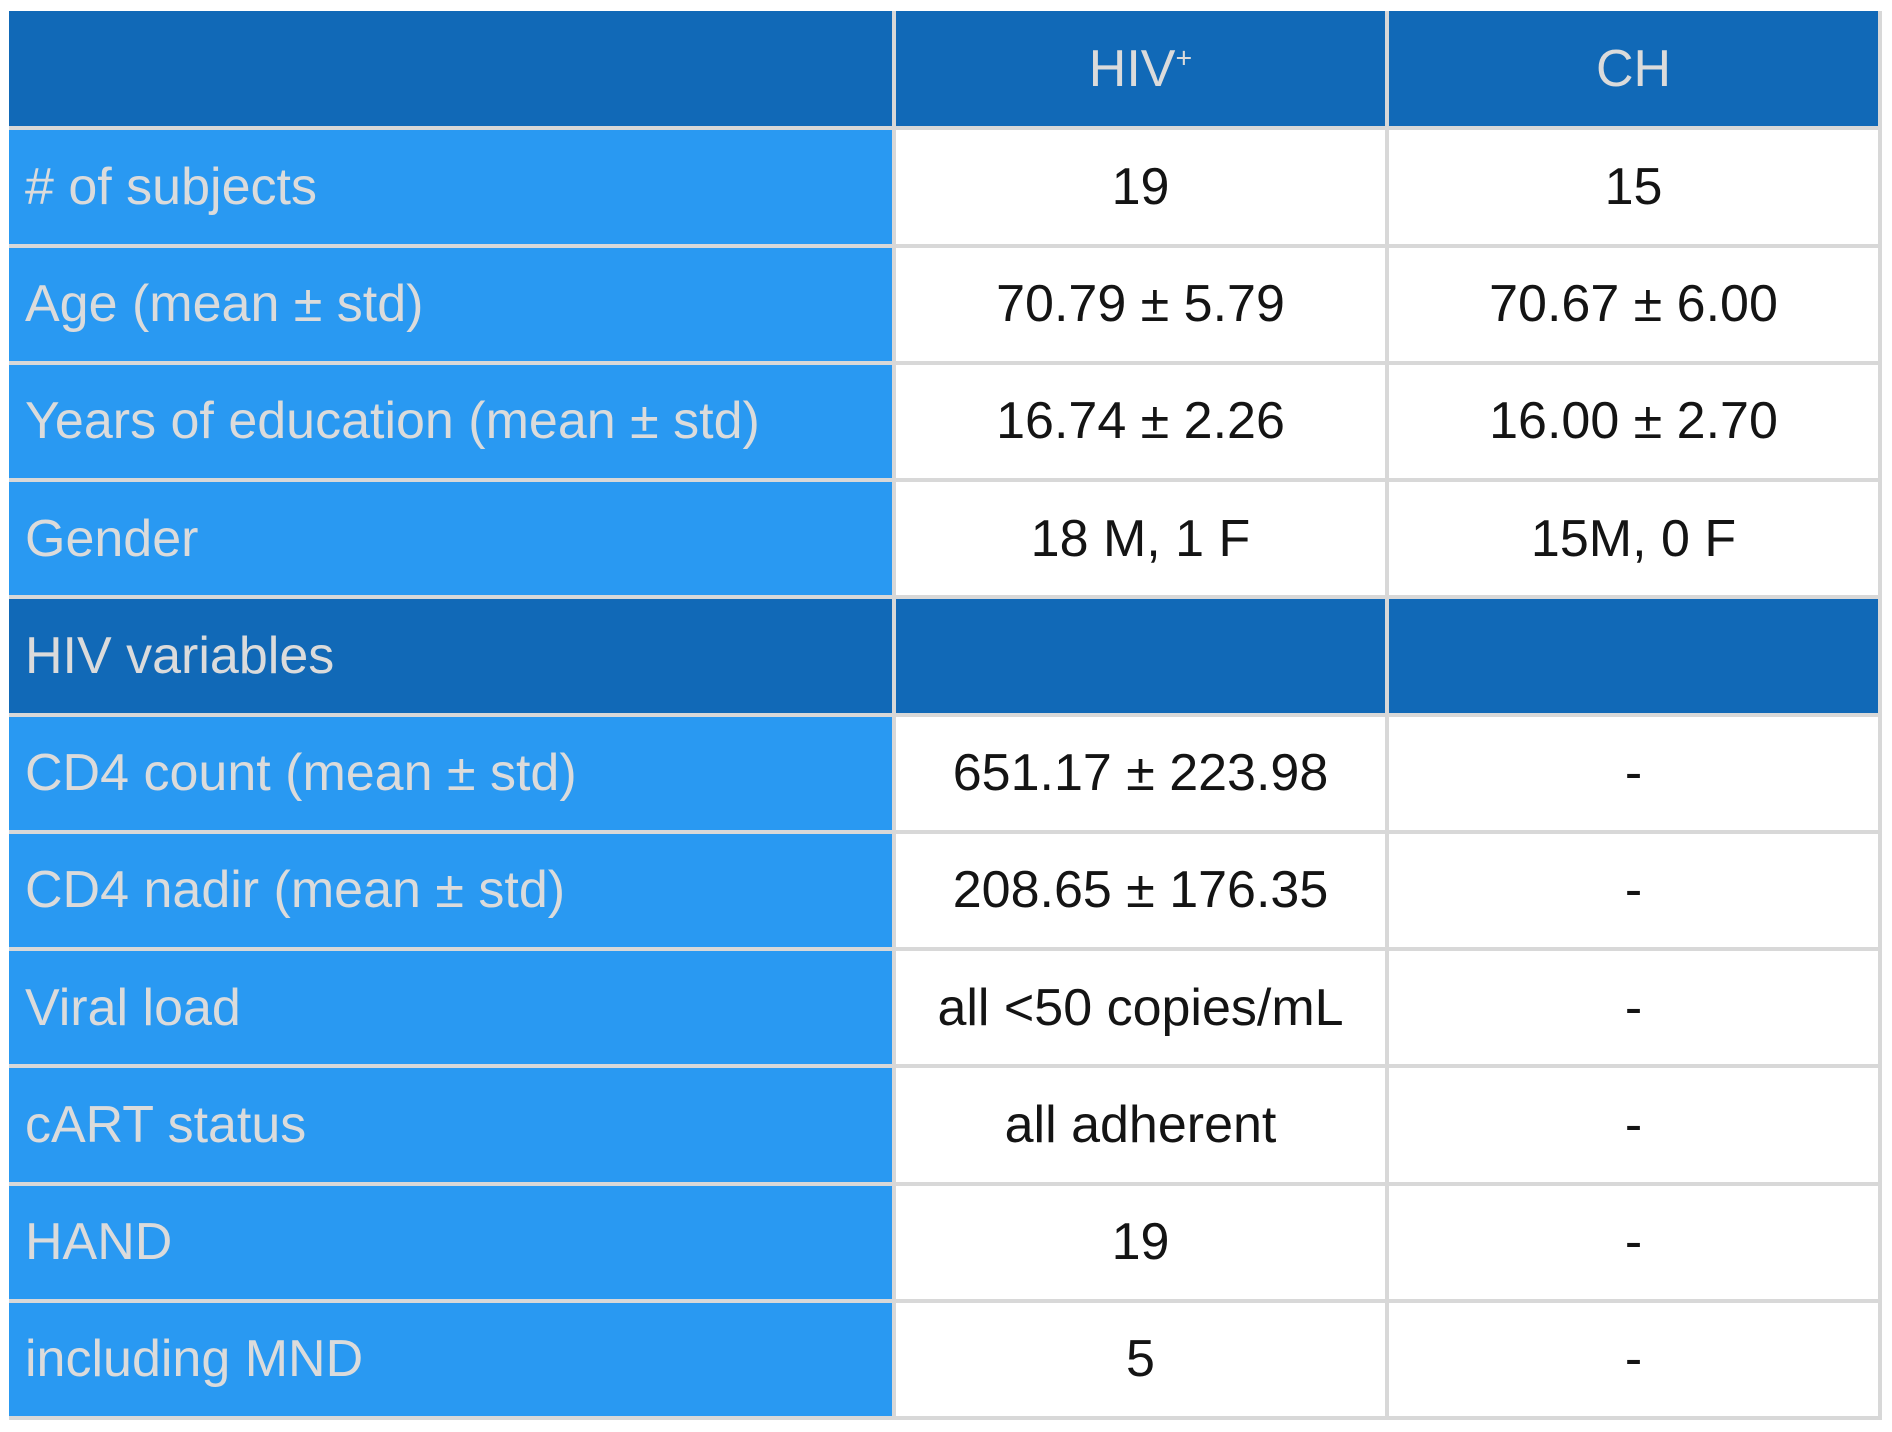 This screenshot has width=1892, height=1432. I want to click on table-header-row: HIV+ CH, so click(945, 71).